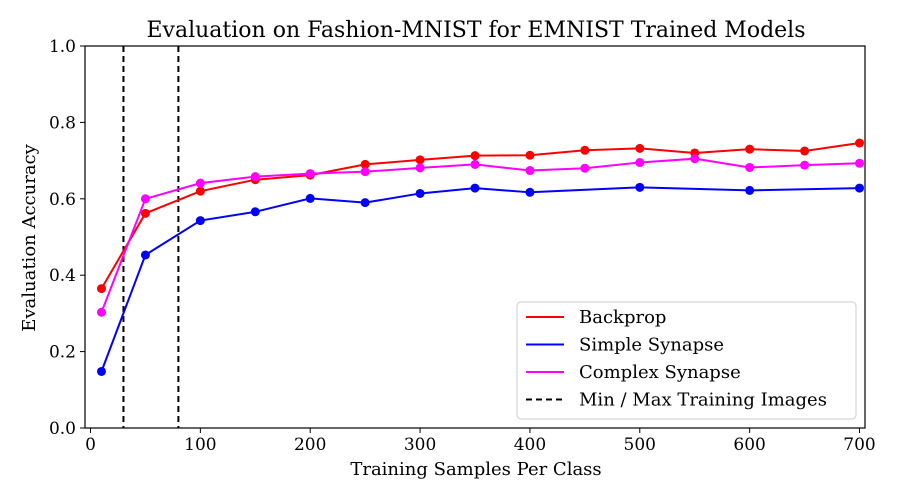 The image size is (900, 500). I want to click on x-tick-label: 400, so click(530, 445).